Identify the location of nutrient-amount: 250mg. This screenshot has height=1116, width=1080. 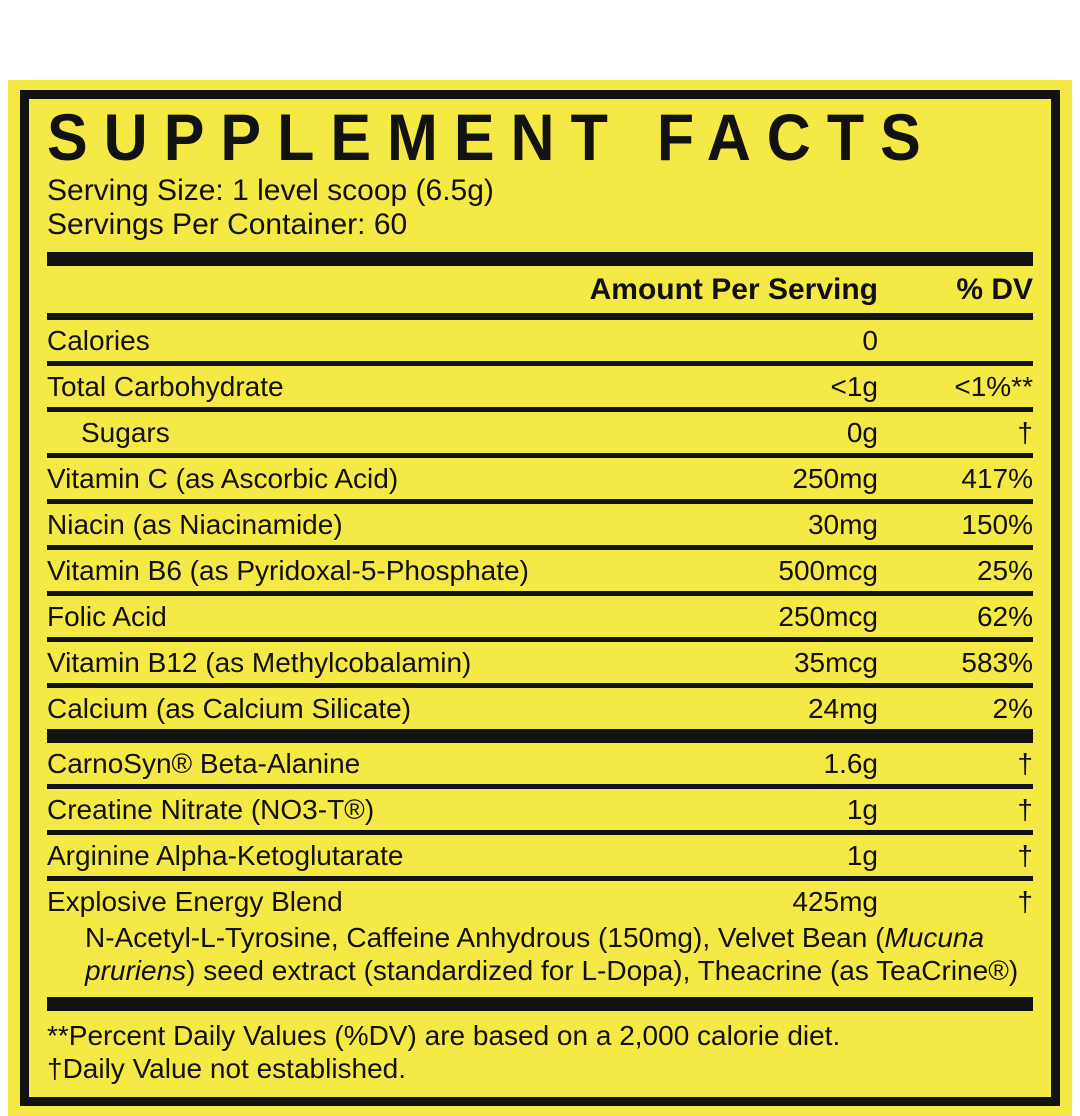
(835, 478).